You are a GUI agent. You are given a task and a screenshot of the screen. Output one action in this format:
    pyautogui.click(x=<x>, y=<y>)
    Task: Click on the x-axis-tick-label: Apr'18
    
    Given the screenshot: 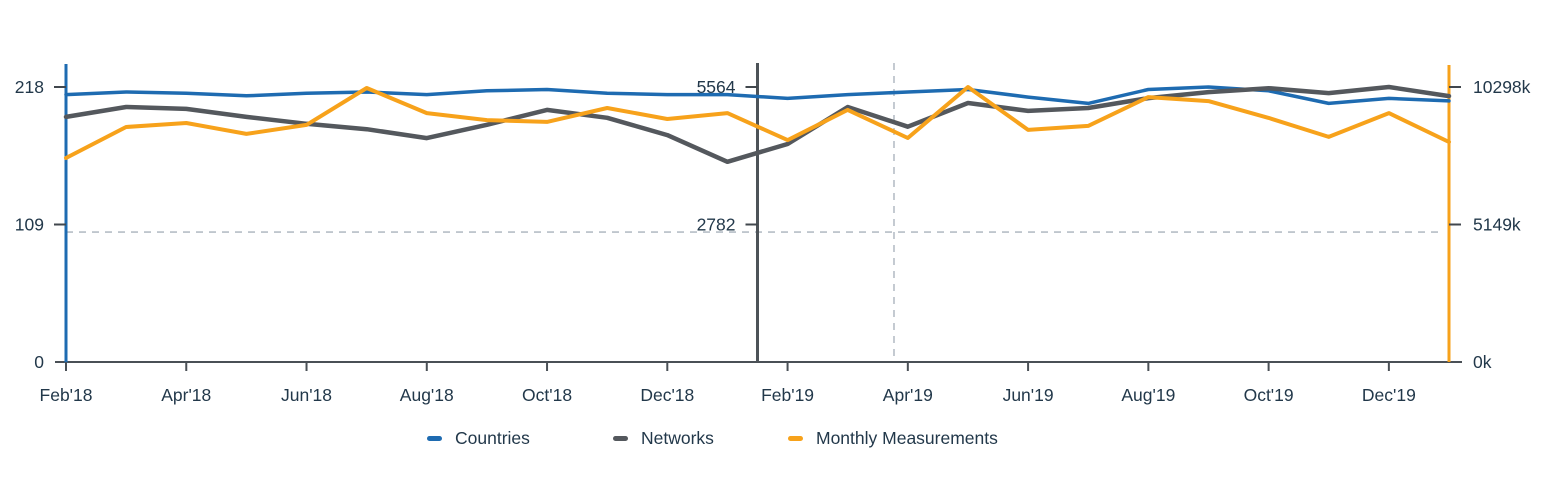 What is the action you would take?
    pyautogui.click(x=186, y=395)
    